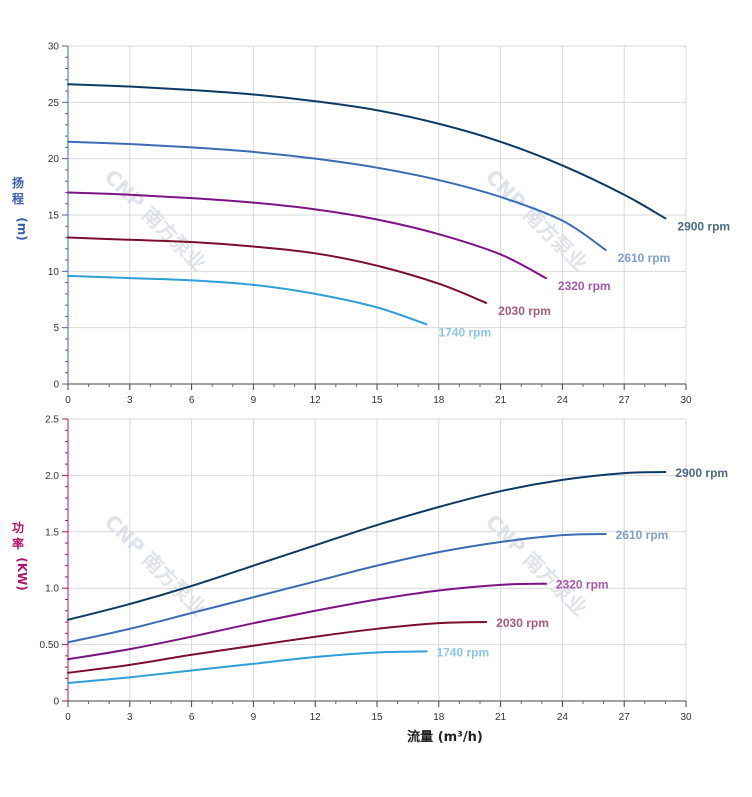 The image size is (752, 797). Describe the element at coordinates (52, 589) in the screenshot. I see `y-tick-label: 1.0` at that location.